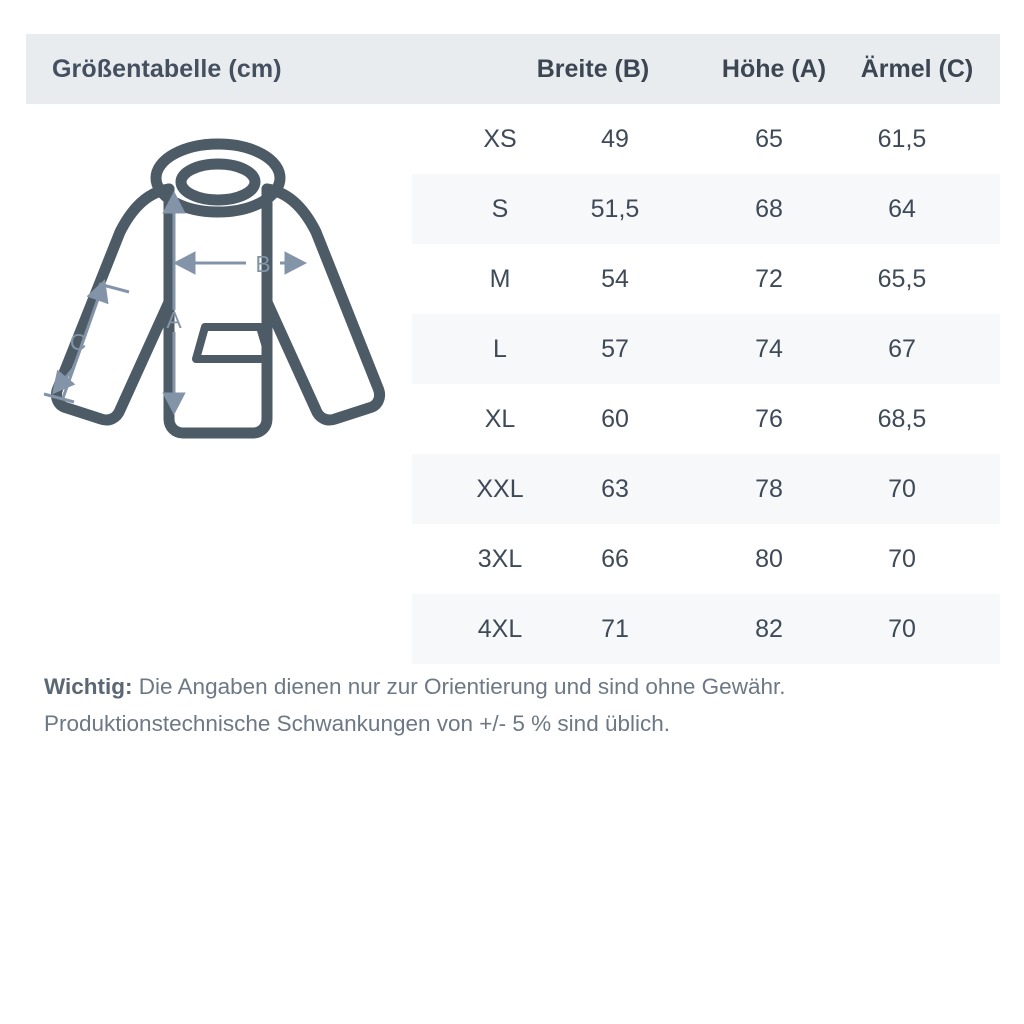  What do you see at coordinates (902, 279) in the screenshot?
I see `cell-aermel: 65,5` at bounding box center [902, 279].